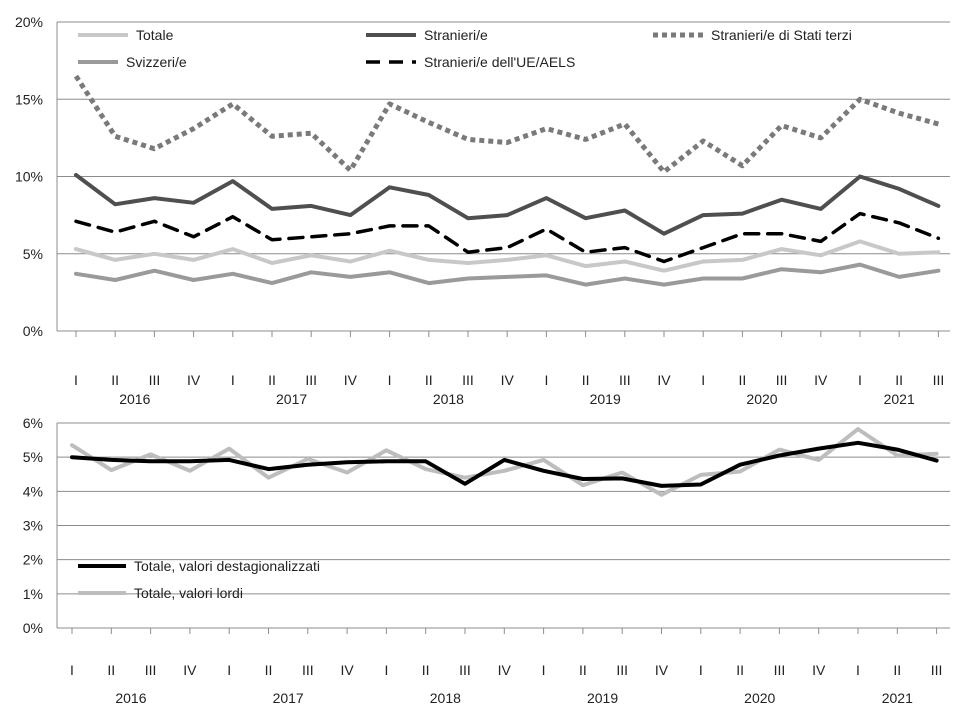 The width and height of the screenshot is (953, 704). What do you see at coordinates (456, 35) in the screenshot?
I see `legend-label-stranieri-e: Stranieri/e` at bounding box center [456, 35].